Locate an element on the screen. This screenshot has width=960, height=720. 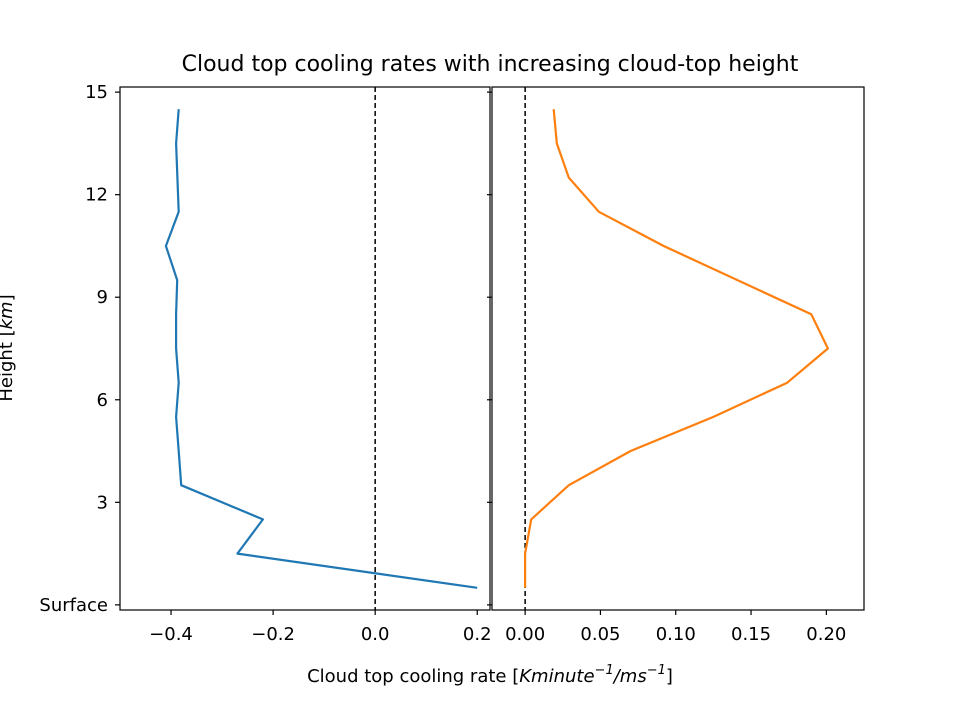
x-tick-label: 0.0 is located at coordinates (375, 634).